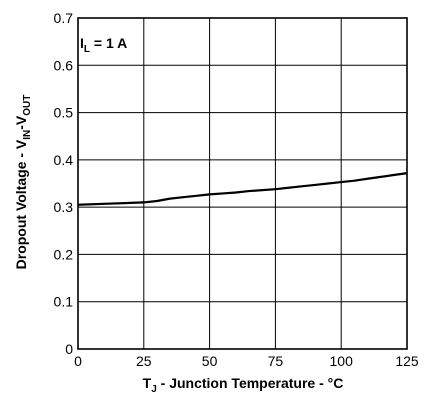 The image size is (425, 398). I want to click on x-tick-labels: 0 25 50 75 100 125, so click(246, 361).